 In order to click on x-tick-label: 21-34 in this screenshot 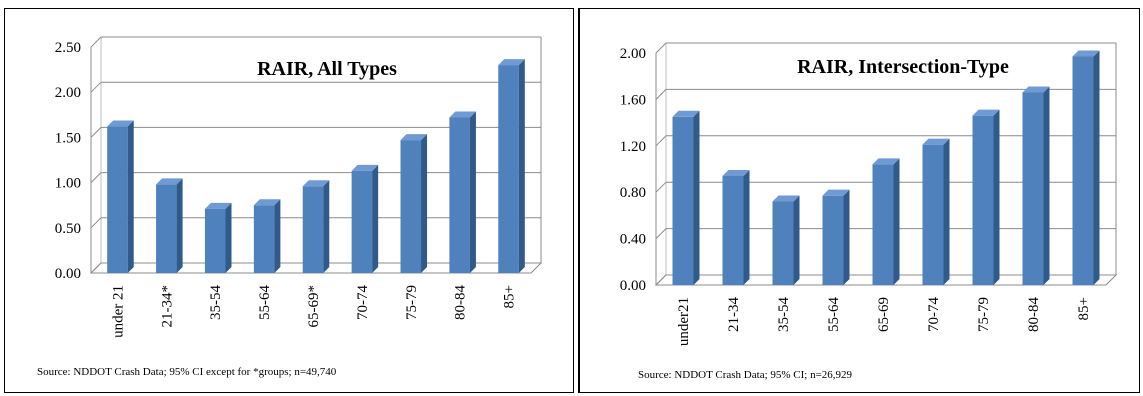, I will do `click(734, 314)`.